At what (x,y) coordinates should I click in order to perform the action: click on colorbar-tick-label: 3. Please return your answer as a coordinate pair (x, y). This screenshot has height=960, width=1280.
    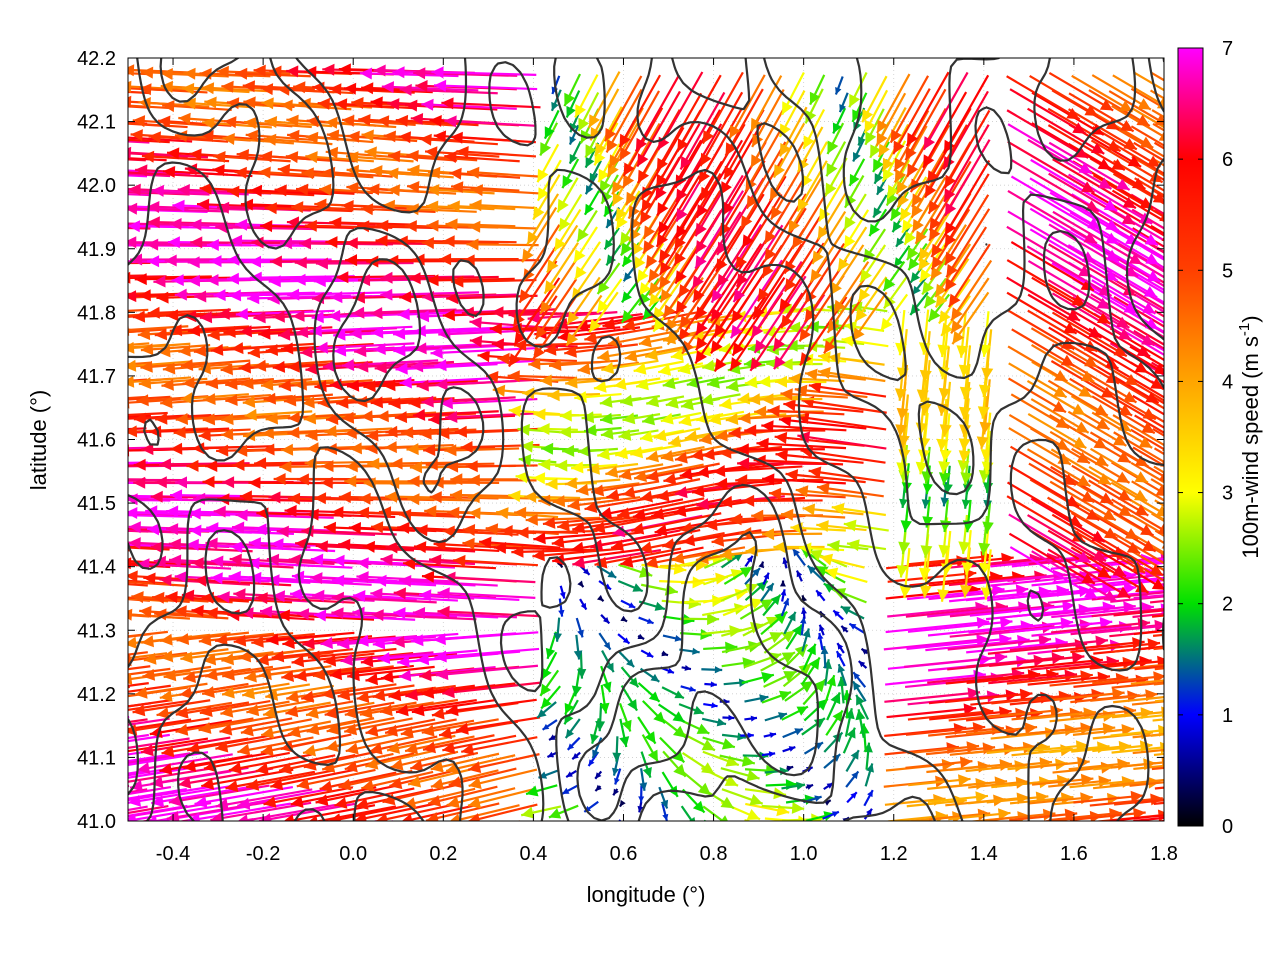
    Looking at the image, I should click on (1227, 494).